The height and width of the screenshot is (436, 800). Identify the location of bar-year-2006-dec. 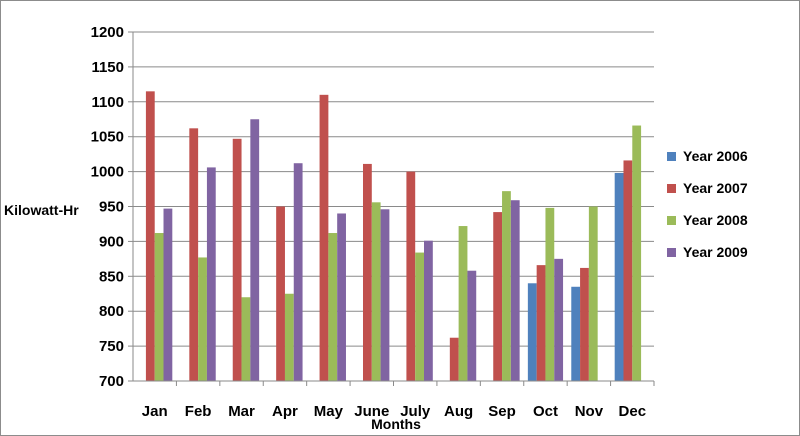
(619, 276).